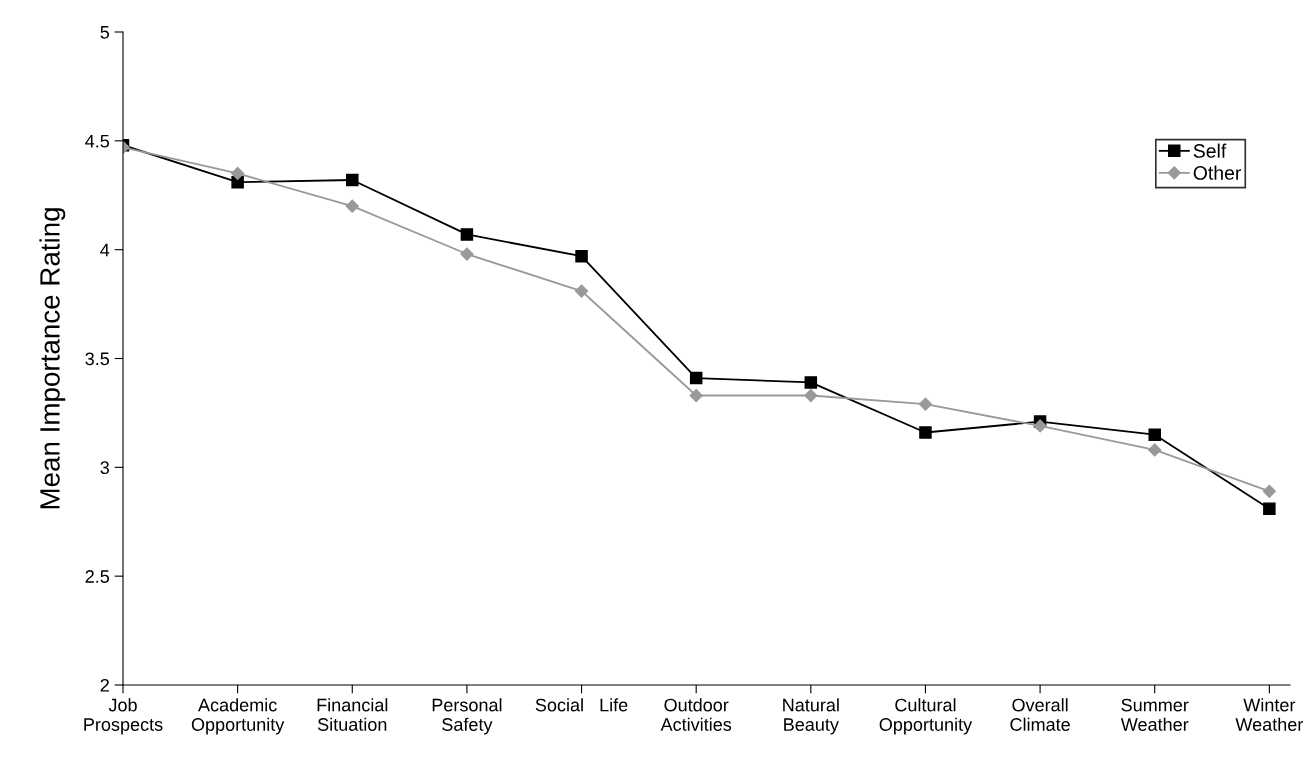 This screenshot has height=761, width=1306. I want to click on y-tick-label: 5, so click(105, 32).